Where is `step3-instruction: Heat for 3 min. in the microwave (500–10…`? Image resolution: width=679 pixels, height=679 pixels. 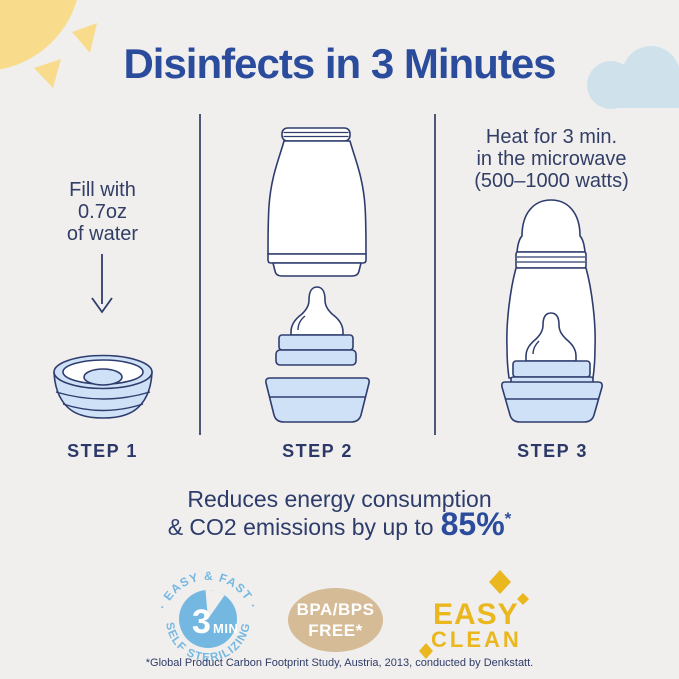 step3-instruction: Heat for 3 min. in the microwave (500–10… is located at coordinates (551, 159).